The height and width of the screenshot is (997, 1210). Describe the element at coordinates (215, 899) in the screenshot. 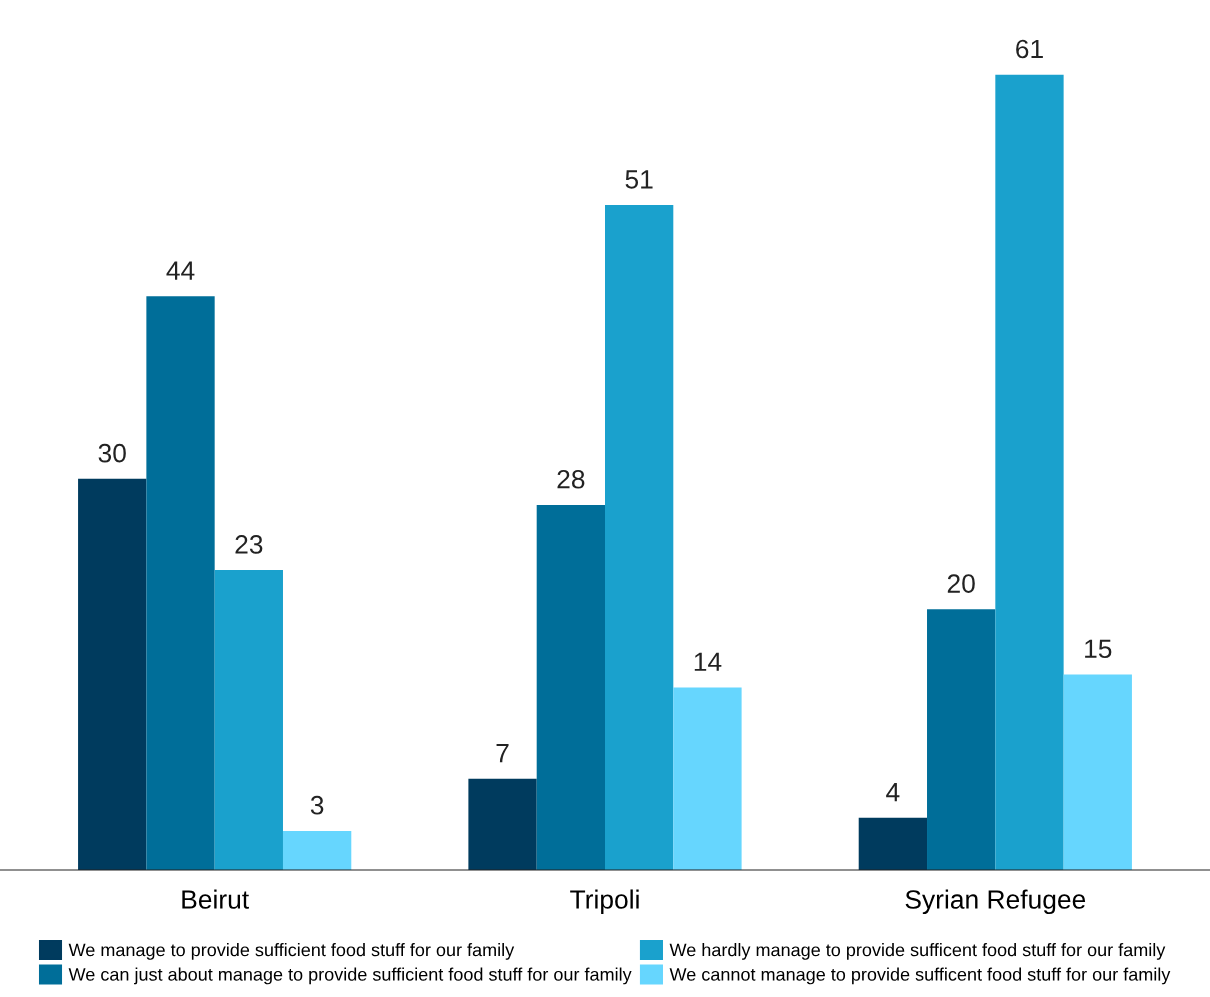

I see `x-tick-label: Beirut` at that location.